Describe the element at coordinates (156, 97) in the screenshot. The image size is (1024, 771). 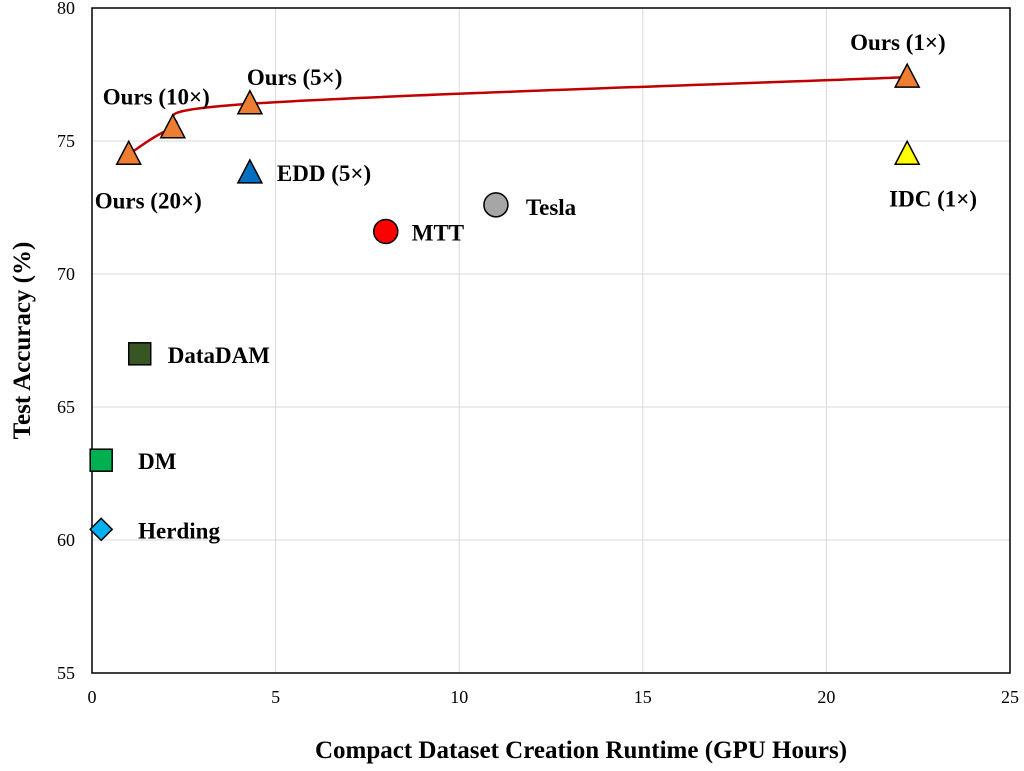
I see `ours-10-label: Ours (10×)` at that location.